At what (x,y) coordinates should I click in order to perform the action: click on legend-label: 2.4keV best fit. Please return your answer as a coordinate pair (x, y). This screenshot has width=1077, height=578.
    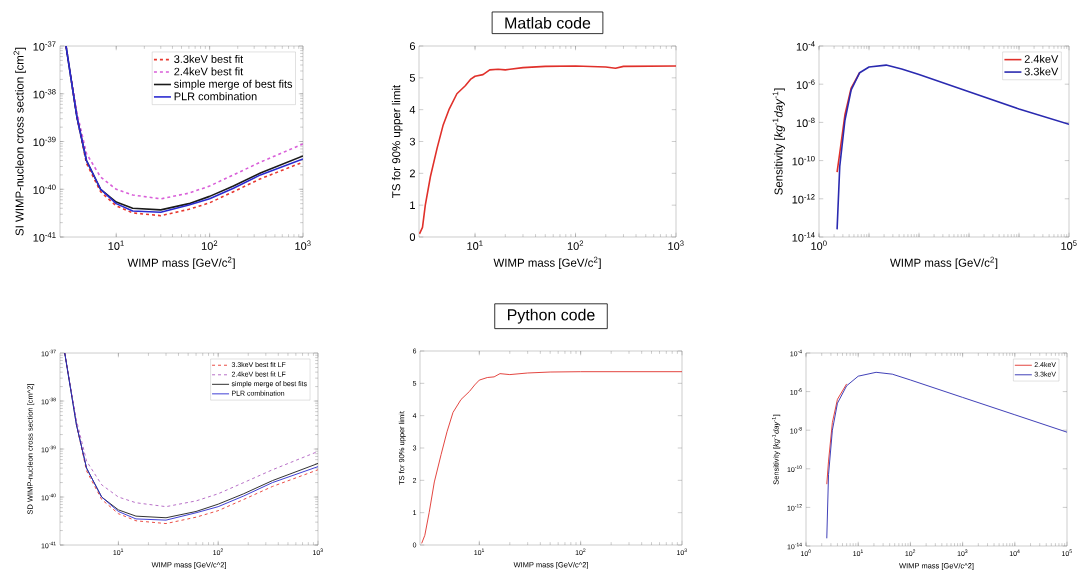
    Looking at the image, I should click on (209, 71).